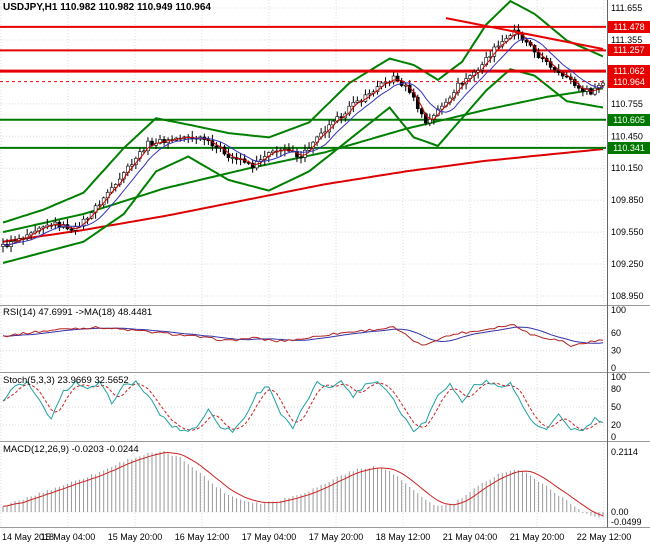  What do you see at coordinates (604, 537) in the screenshot?
I see `svg-text: 22 May 12:00` at bounding box center [604, 537].